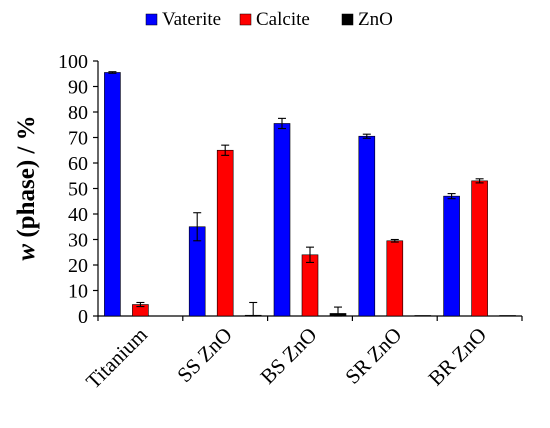 The width and height of the screenshot is (550, 428). Describe the element at coordinates (26, 179) in the screenshot. I see `y-axis-title-text: (phase) / %` at that location.